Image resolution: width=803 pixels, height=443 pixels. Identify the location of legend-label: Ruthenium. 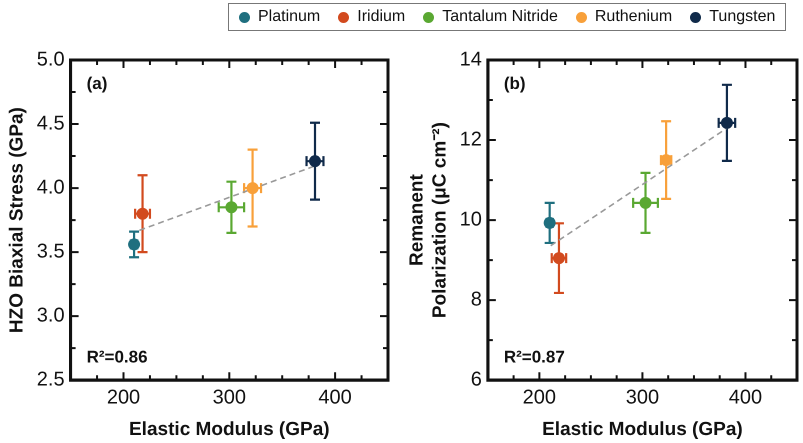
(633, 17).